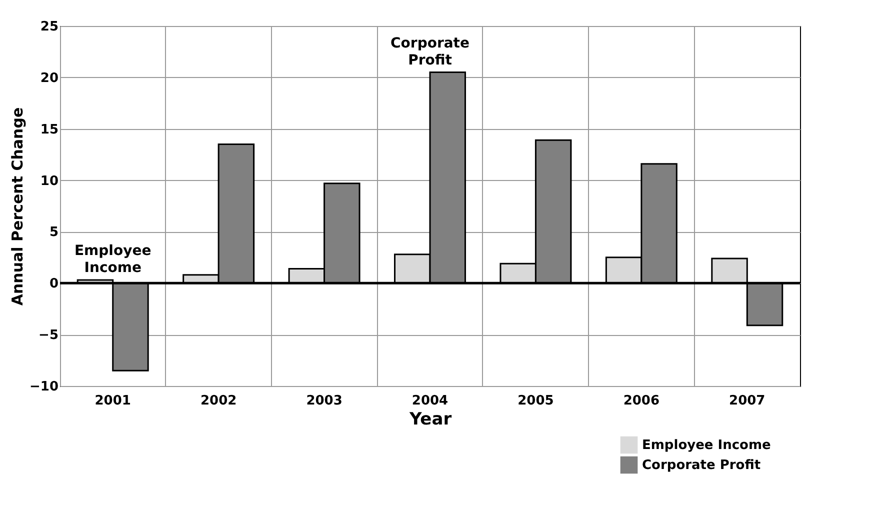  Describe the element at coordinates (113, 259) in the screenshot. I see `annotation: Employee Income` at that location.